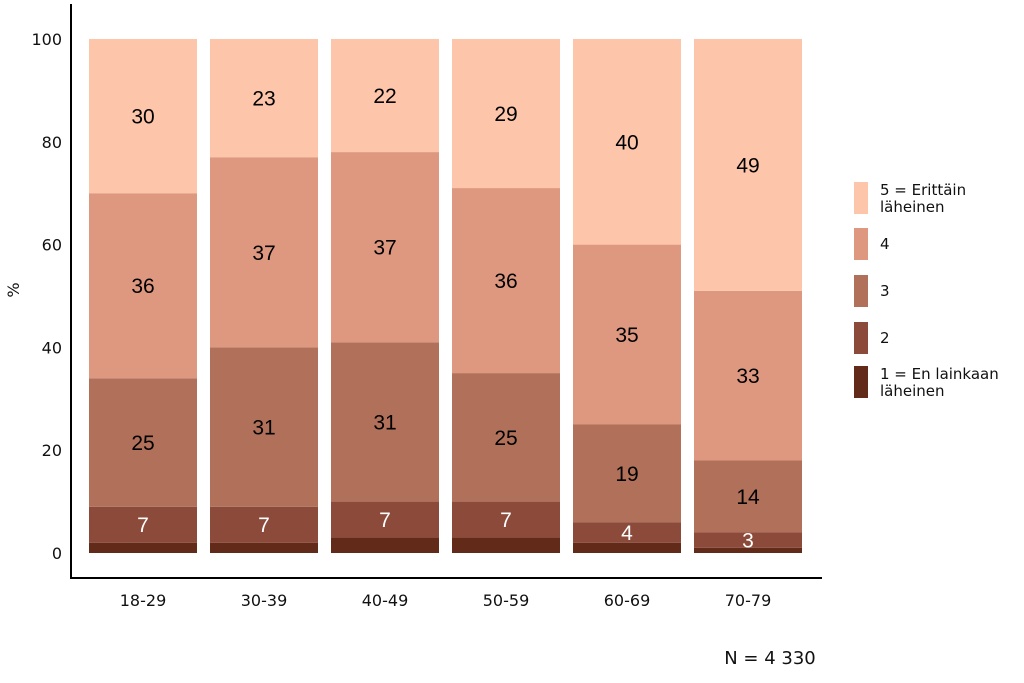 The height and width of the screenshot is (683, 1024). What do you see at coordinates (939, 374) in the screenshot?
I see `legend-label: 1 = En lainkaan` at bounding box center [939, 374].